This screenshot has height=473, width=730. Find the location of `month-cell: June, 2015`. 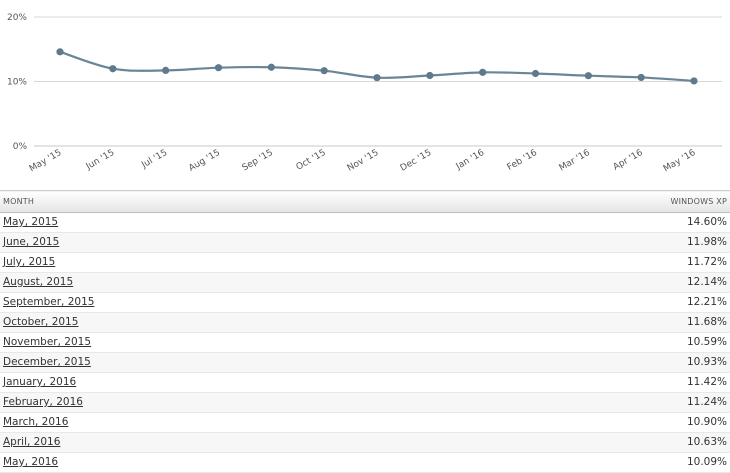

month-cell: June, 2015 is located at coordinates (300, 242).